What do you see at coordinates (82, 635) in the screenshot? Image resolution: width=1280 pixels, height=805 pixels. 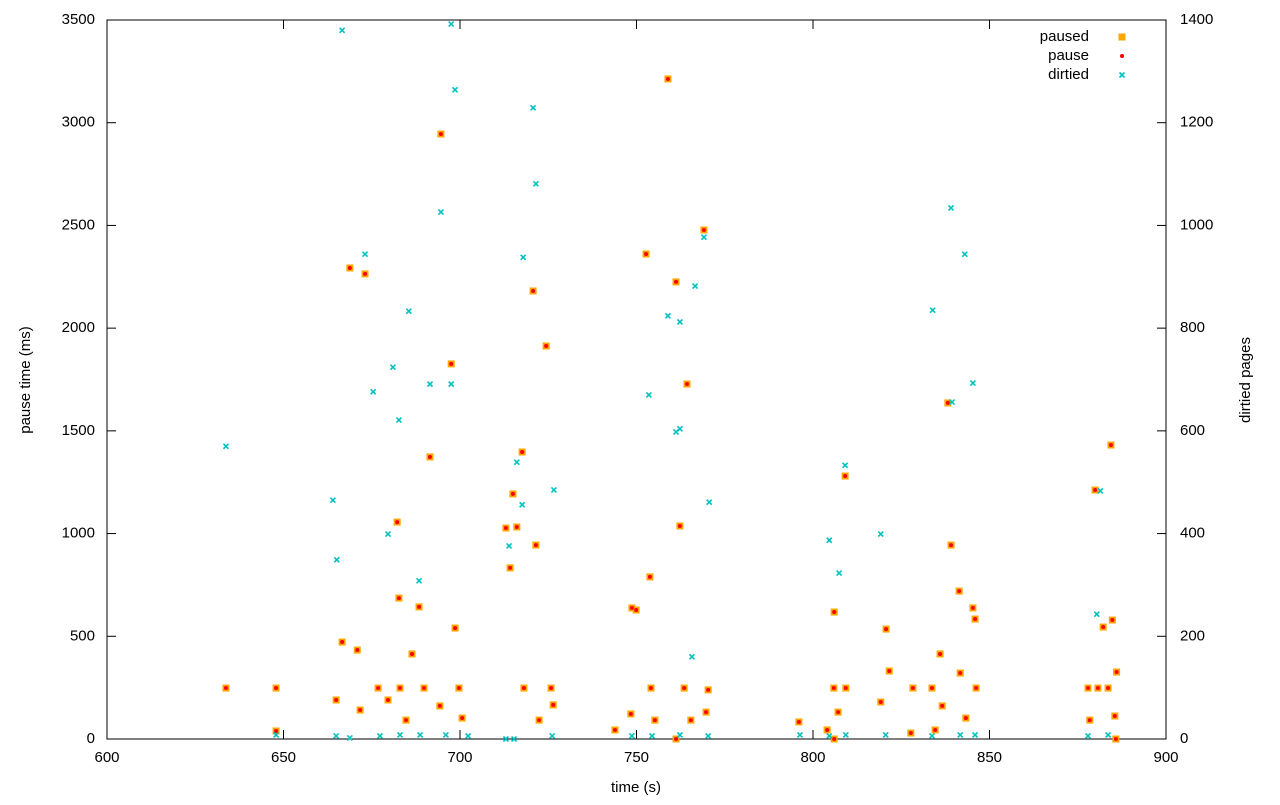 I see `y-tick-label: 500` at bounding box center [82, 635].